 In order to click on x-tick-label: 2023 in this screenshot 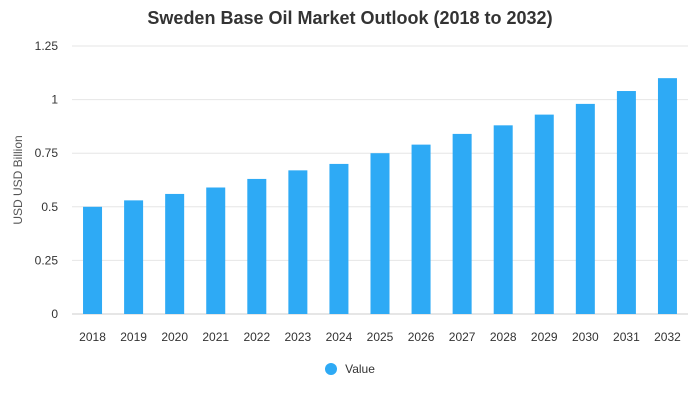, I will do `click(298, 337)`.